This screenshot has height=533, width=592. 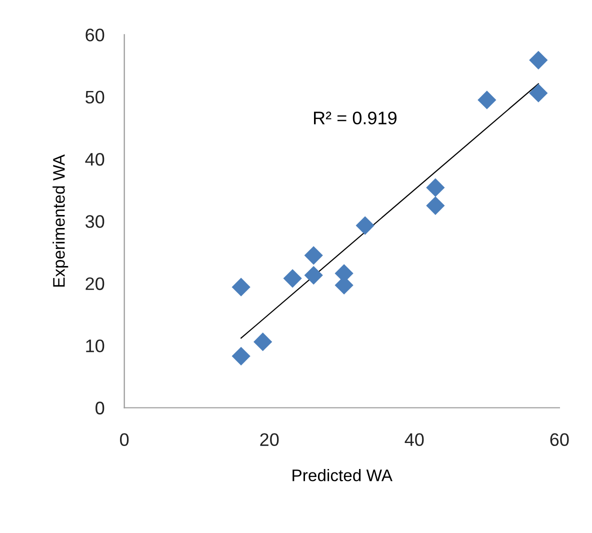 I want to click on x-tick-label: 40, so click(x=414, y=439).